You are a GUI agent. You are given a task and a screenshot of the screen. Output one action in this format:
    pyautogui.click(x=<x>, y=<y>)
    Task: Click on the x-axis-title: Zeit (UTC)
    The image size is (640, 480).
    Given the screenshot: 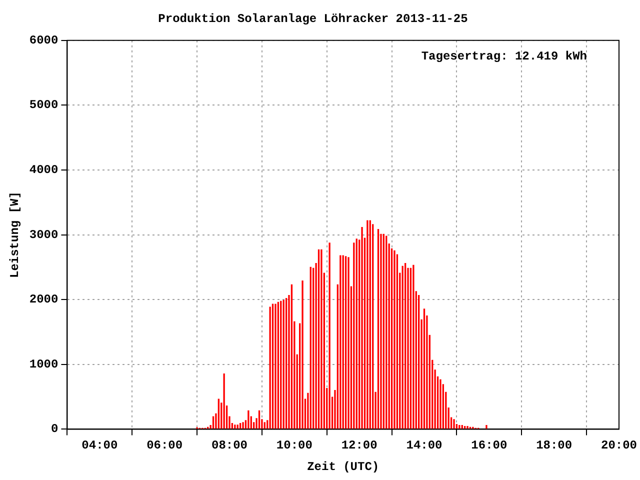 What is the action you would take?
    pyautogui.click(x=343, y=467)
    